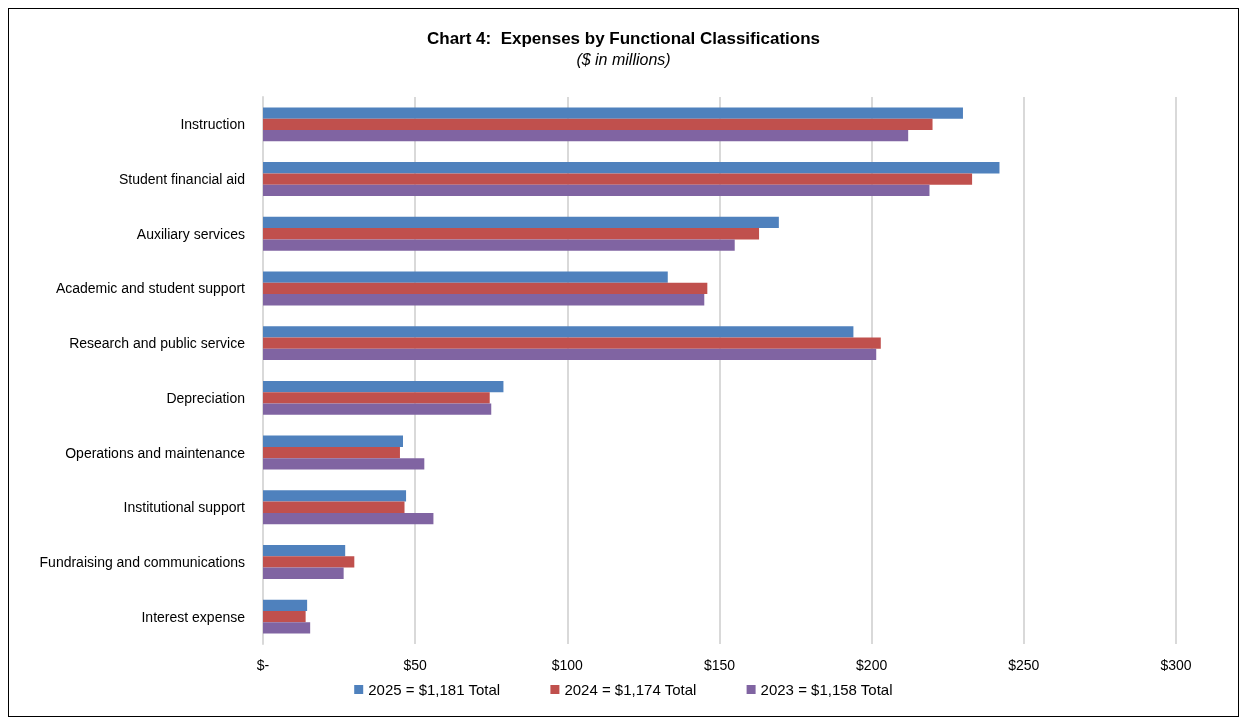 The width and height of the screenshot is (1249, 727). Describe the element at coordinates (142, 561) in the screenshot. I see `y-tick-label: Fundraising and communications` at that location.